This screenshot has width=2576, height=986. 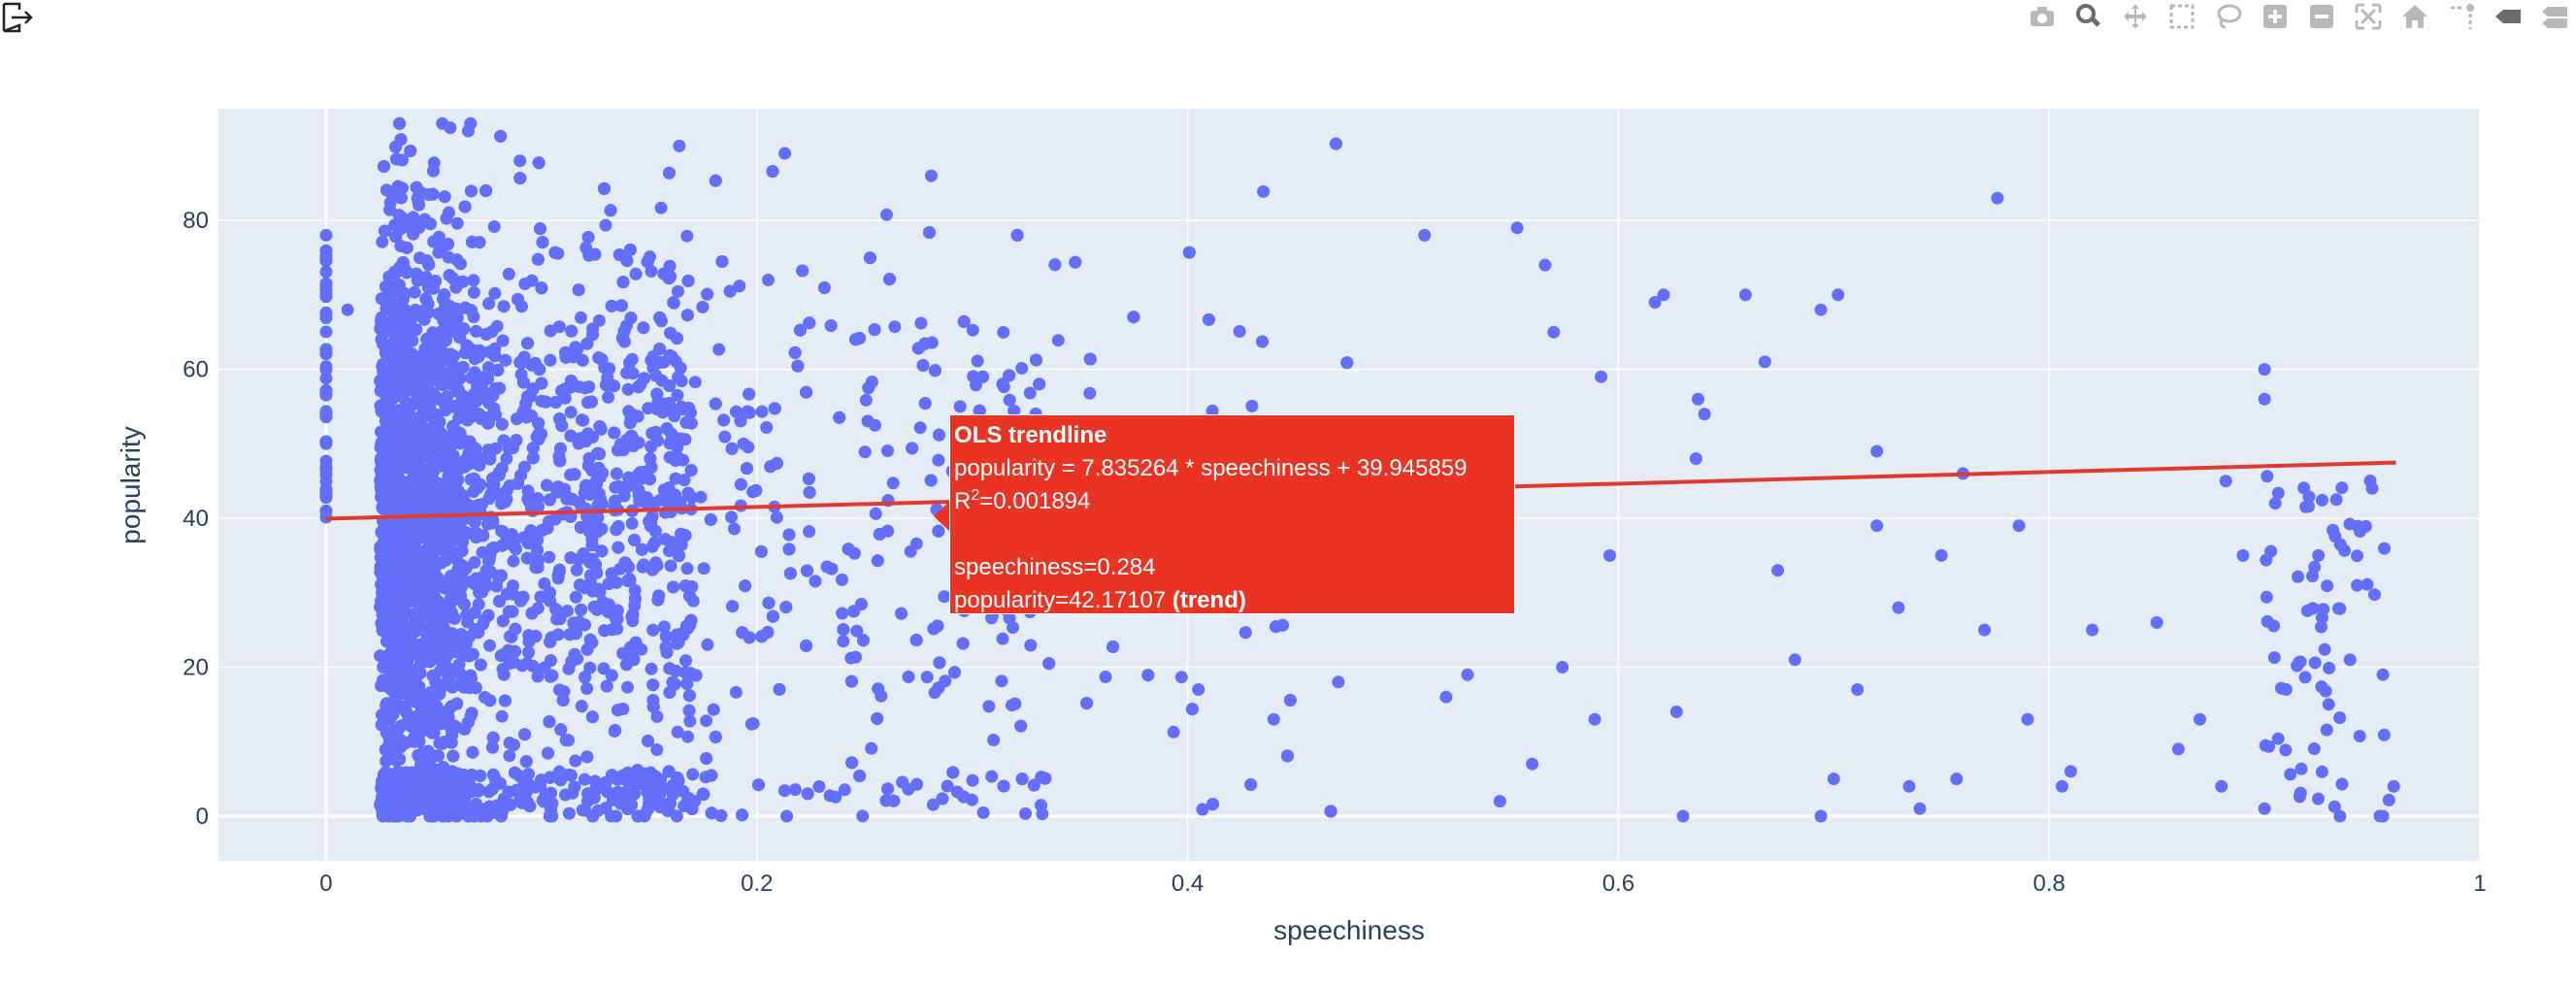 I want to click on camera-icon, so click(x=2042, y=16).